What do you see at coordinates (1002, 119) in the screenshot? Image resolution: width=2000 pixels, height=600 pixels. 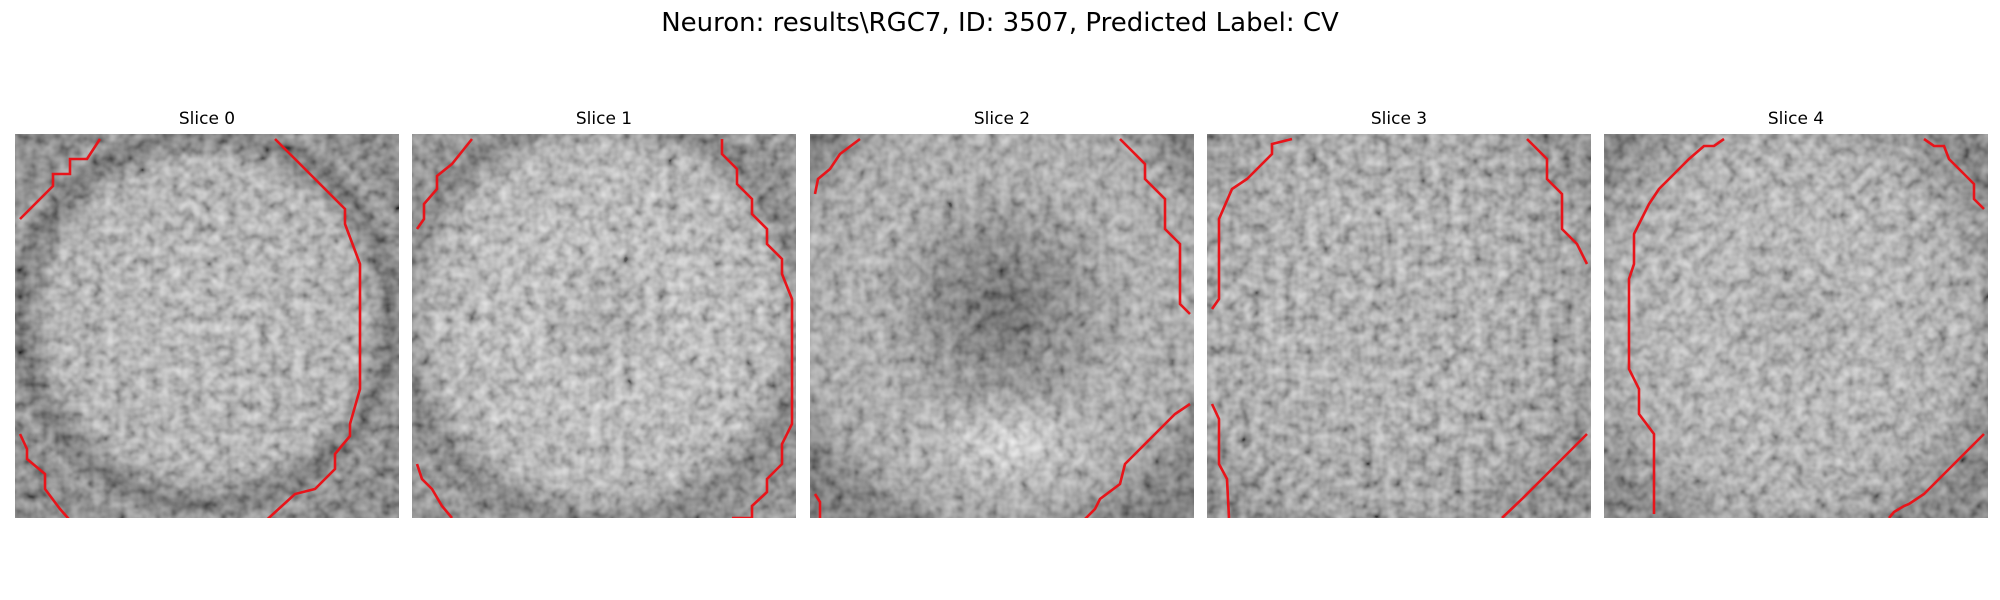 I see `slice-title-2: Slice 2` at bounding box center [1002, 119].